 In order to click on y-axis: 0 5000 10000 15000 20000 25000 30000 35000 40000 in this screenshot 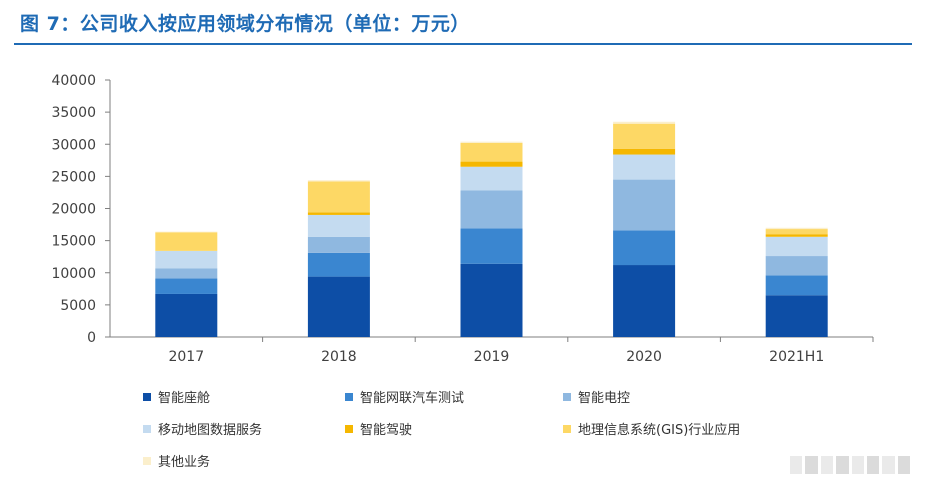, I will do `click(81, 209)`.